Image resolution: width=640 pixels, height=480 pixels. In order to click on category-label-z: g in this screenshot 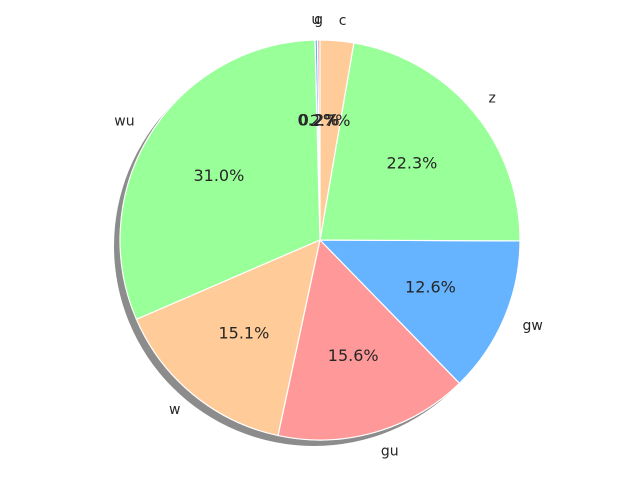, I will do `click(318, 20)`.